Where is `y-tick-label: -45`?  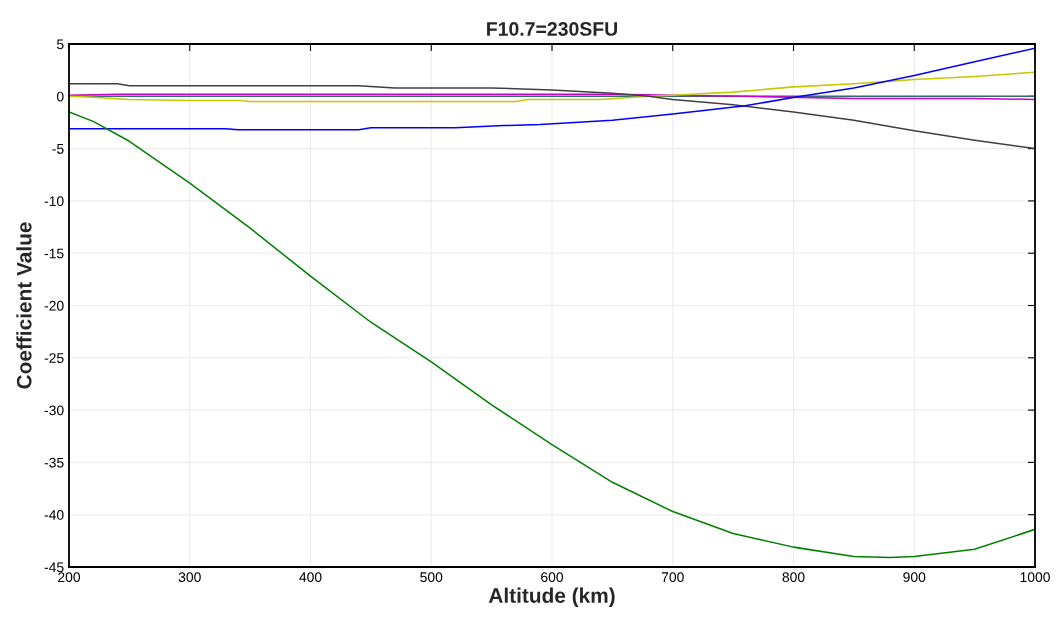 y-tick-label: -45 is located at coordinates (54, 567).